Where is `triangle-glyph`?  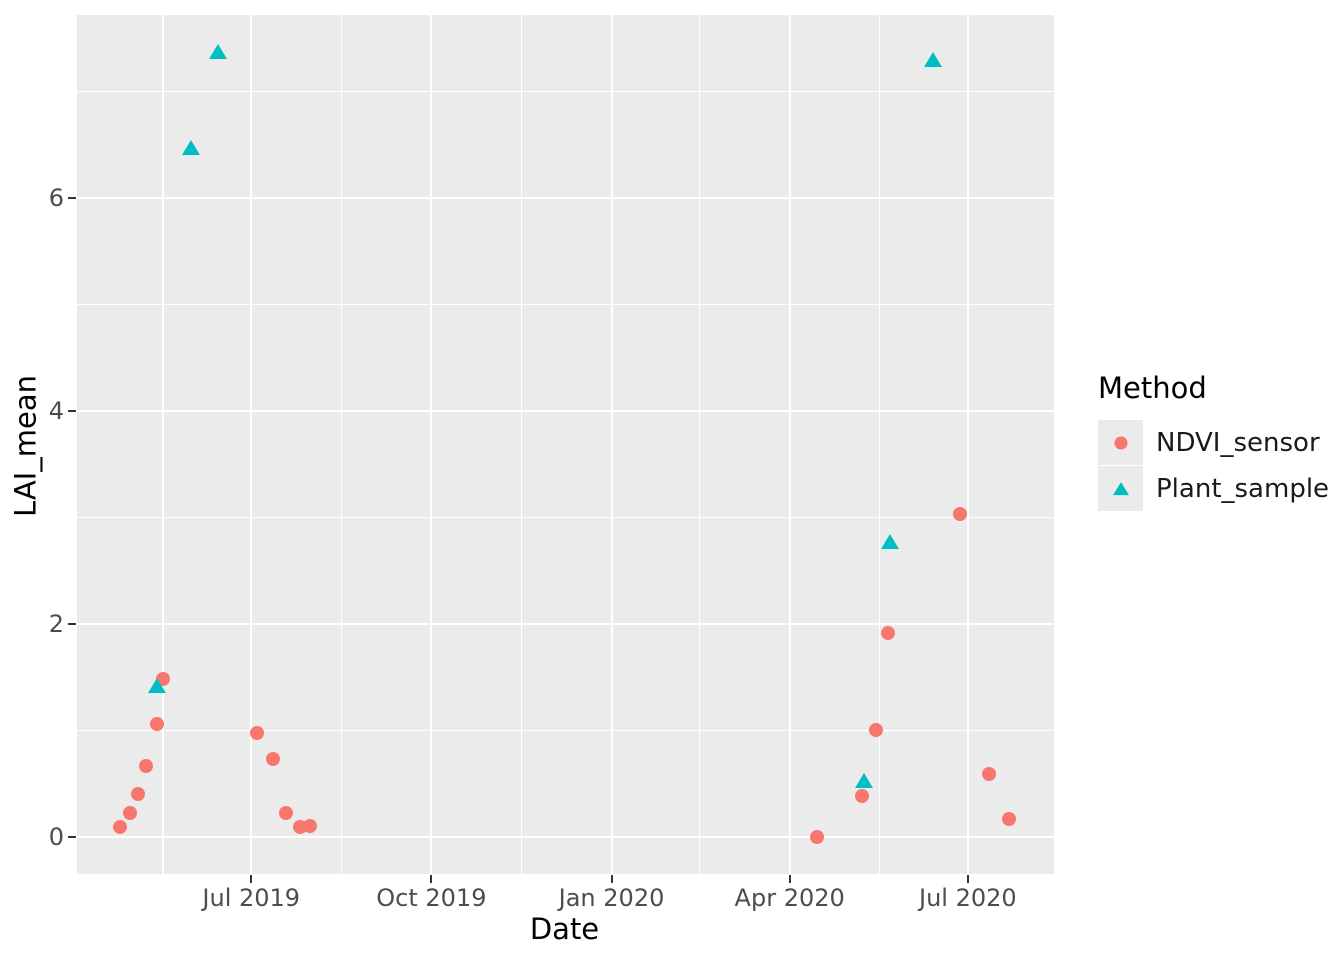
triangle-glyph is located at coordinates (1120, 488).